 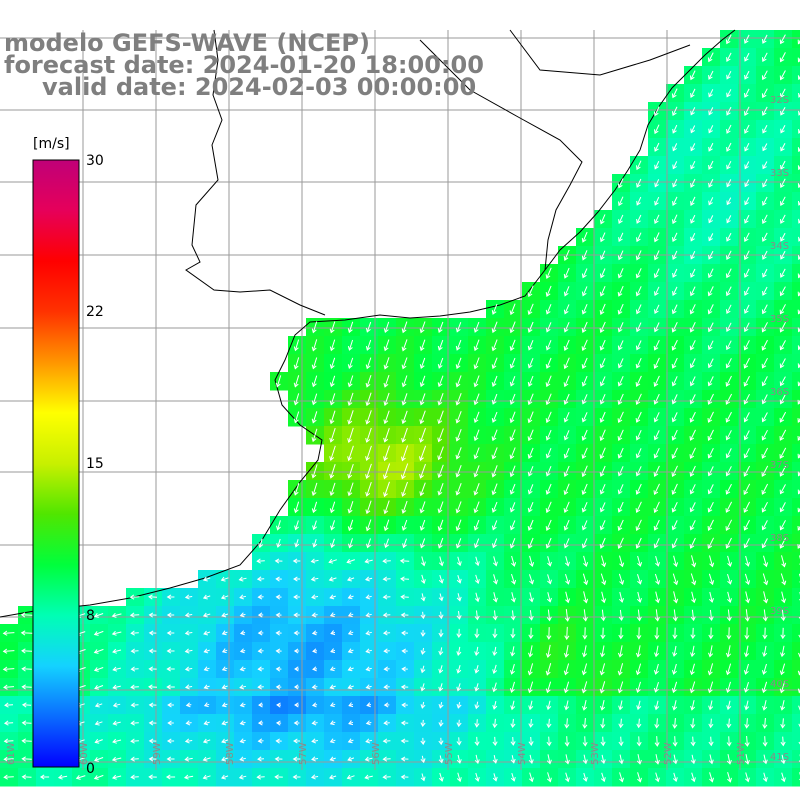 What do you see at coordinates (187, 43) in the screenshot?
I see `model-title: modelo GEFS-WAVE (NCEP)` at bounding box center [187, 43].